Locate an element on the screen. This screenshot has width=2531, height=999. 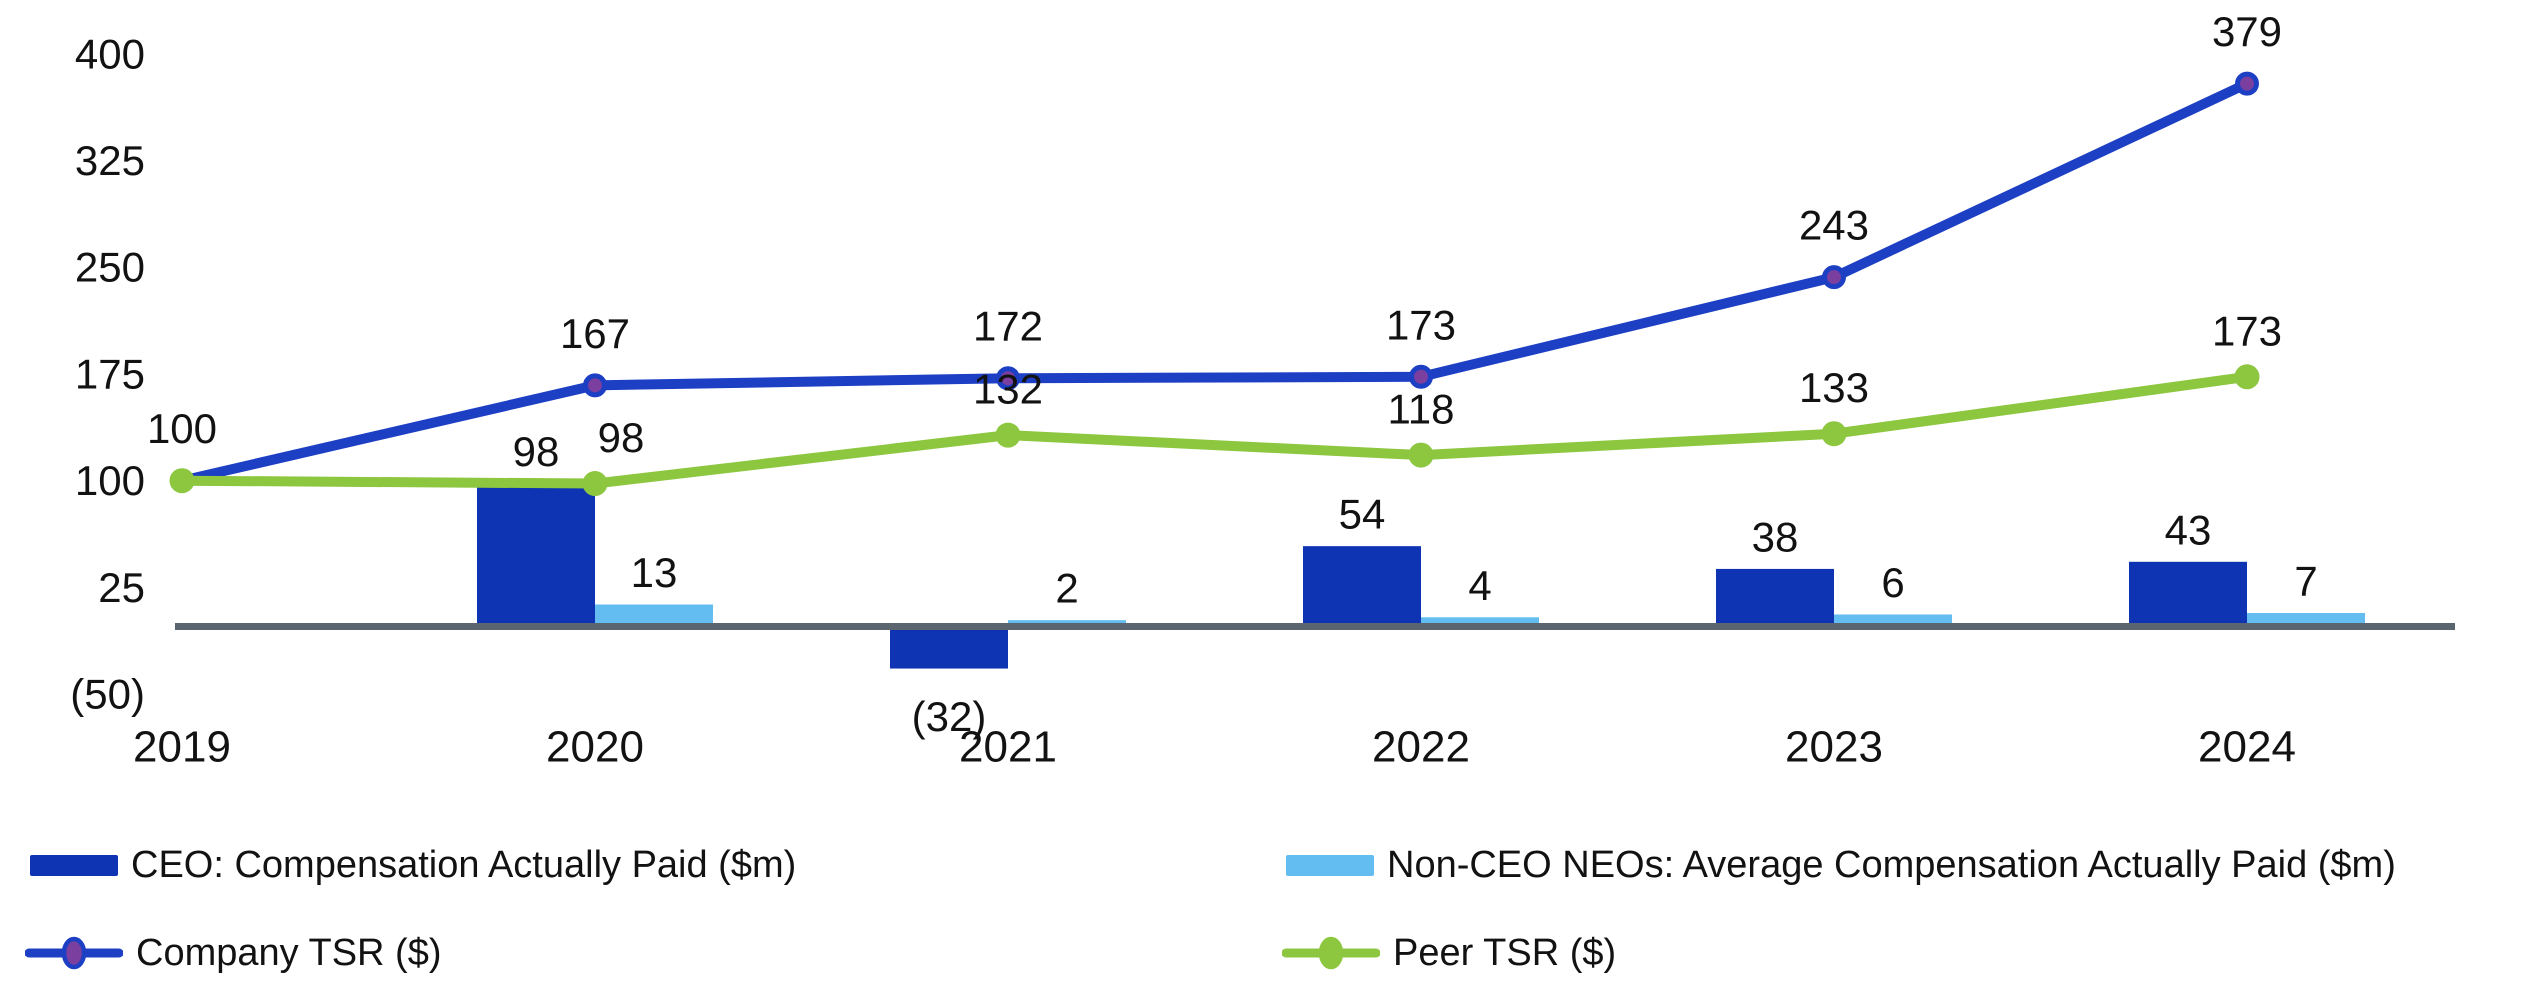
line-label-company-tsr-2021: 172 is located at coordinates (1008, 326).